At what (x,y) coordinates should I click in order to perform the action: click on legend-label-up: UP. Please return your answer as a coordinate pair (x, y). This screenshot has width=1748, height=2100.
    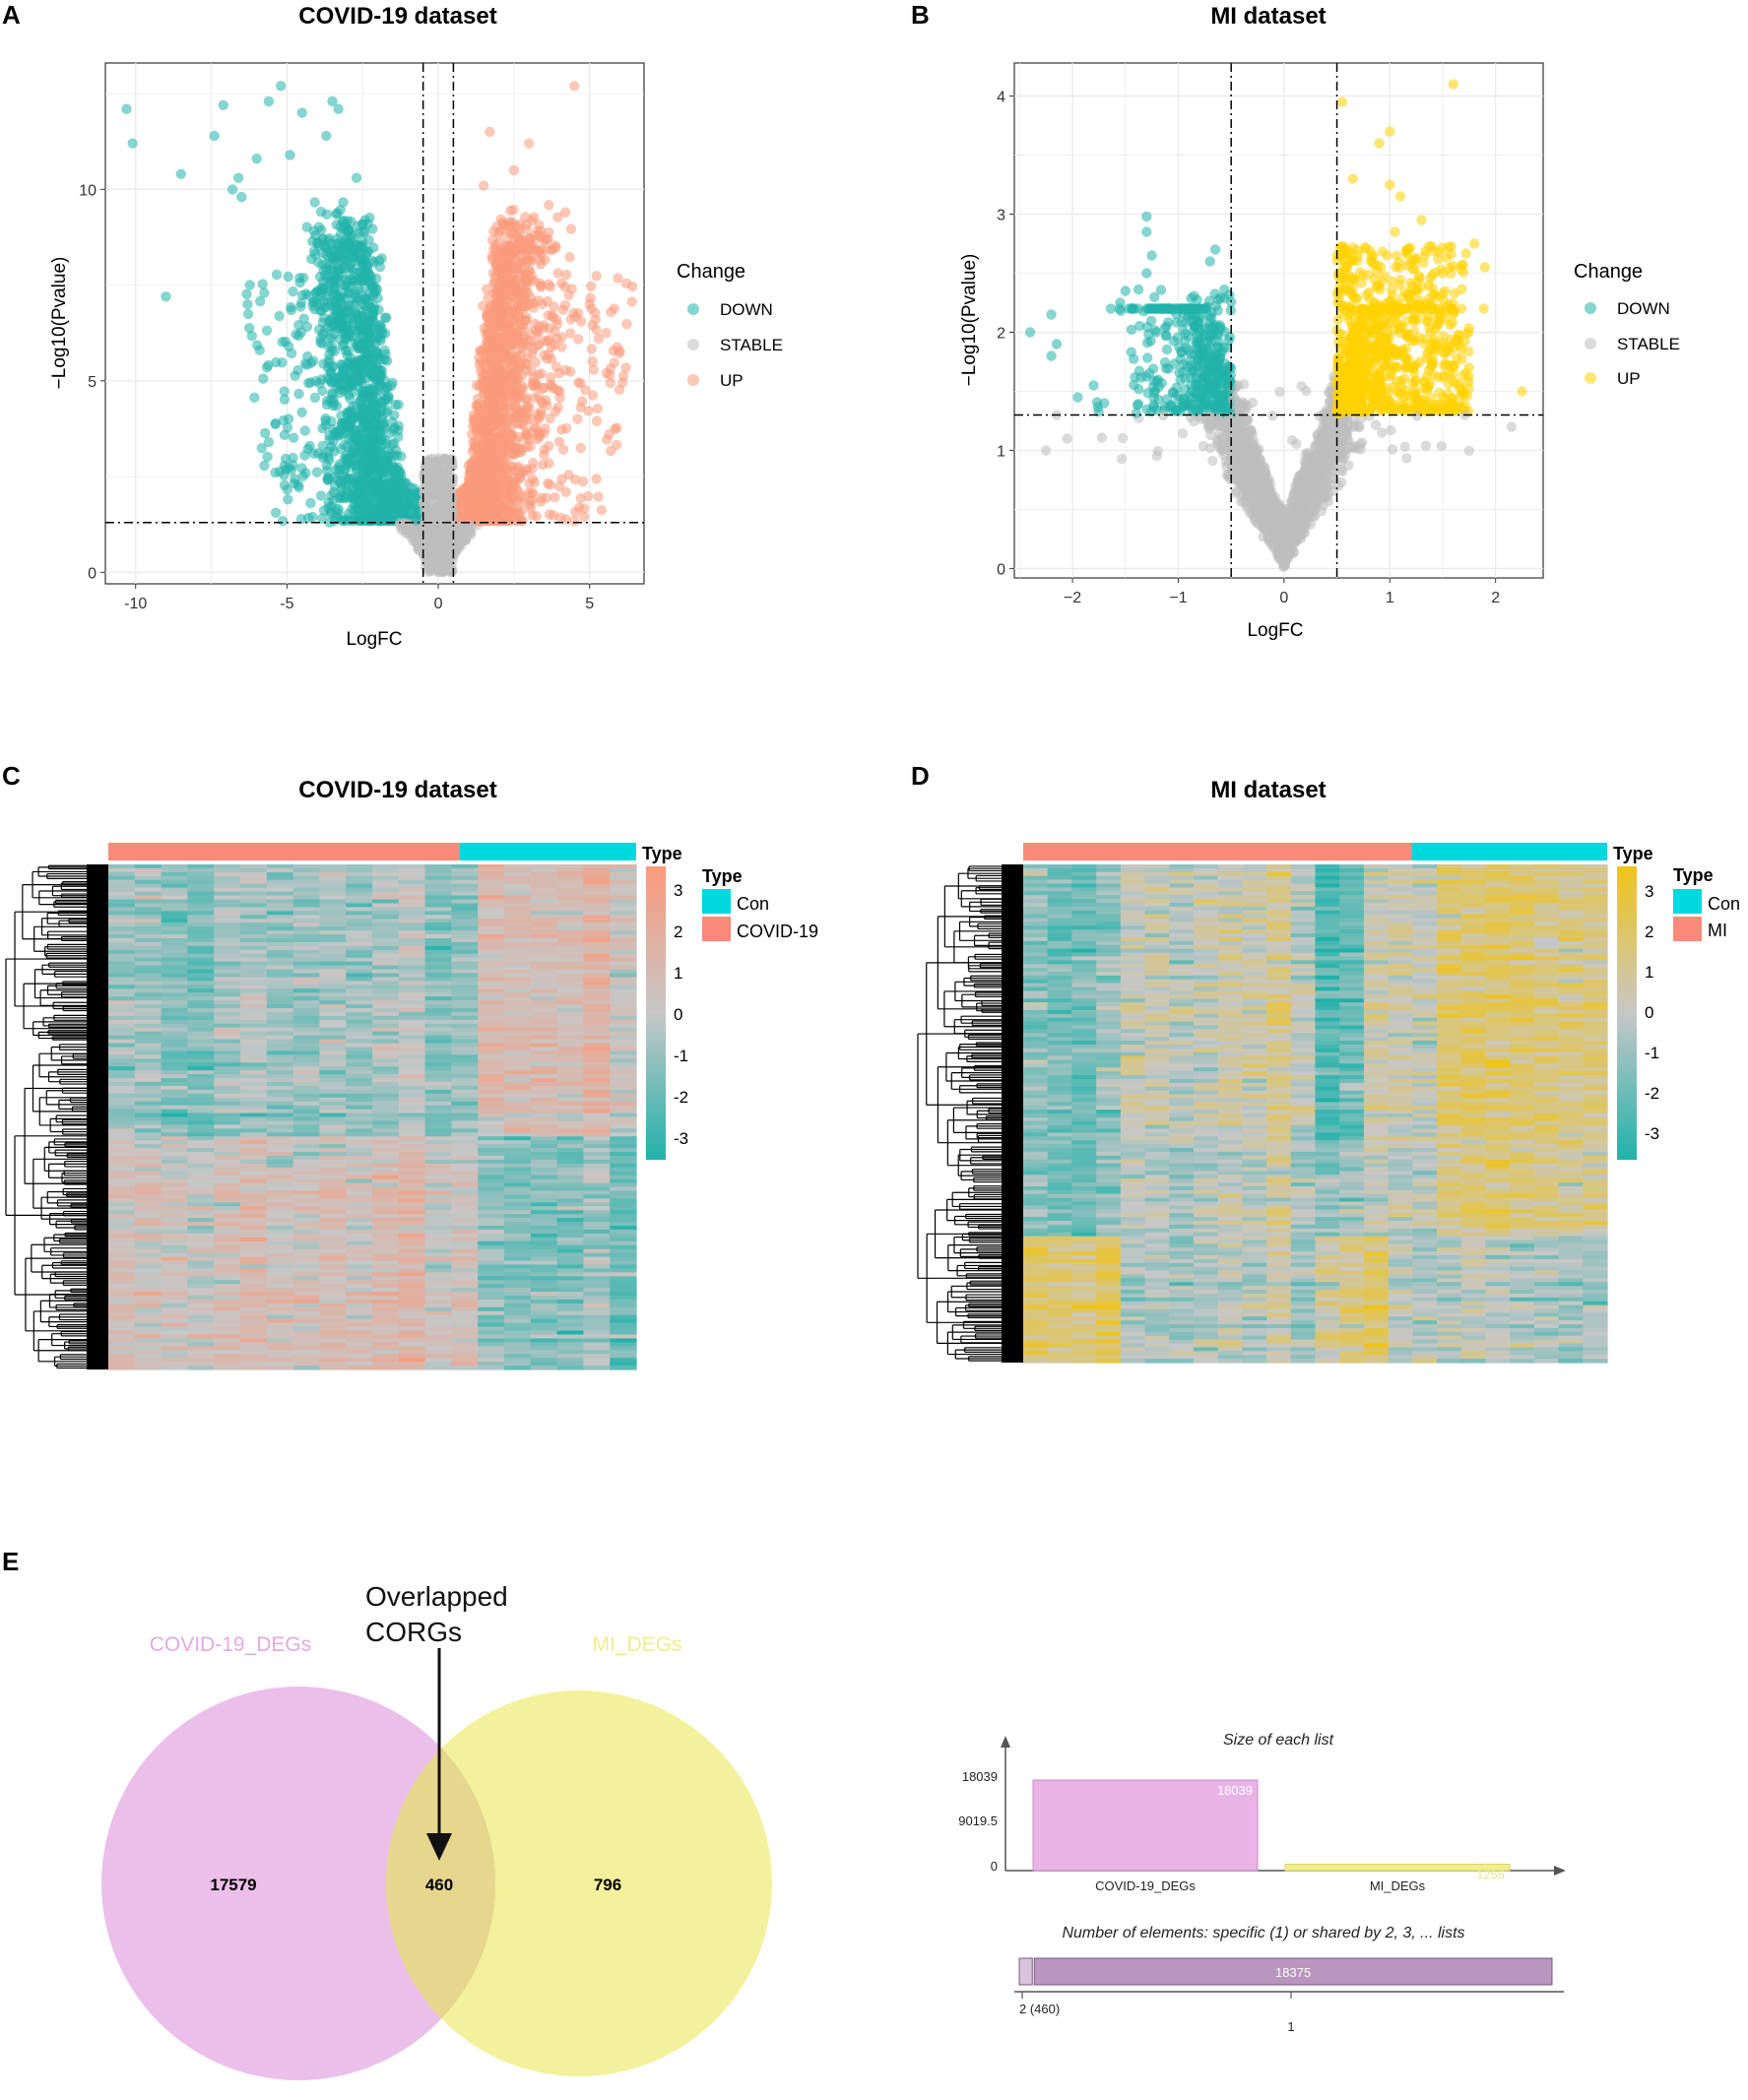
    Looking at the image, I should click on (732, 381).